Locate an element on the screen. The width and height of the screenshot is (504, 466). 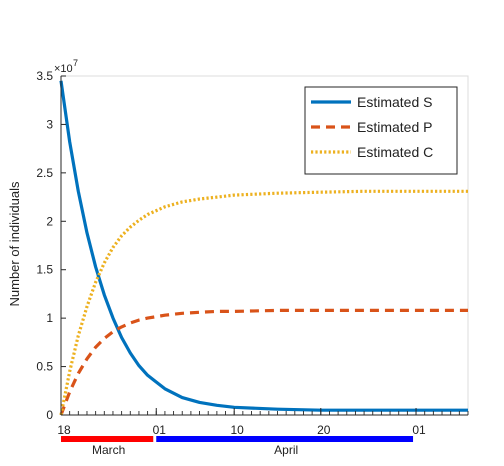
y-exponent-base: ×10 is located at coordinates (63, 69).